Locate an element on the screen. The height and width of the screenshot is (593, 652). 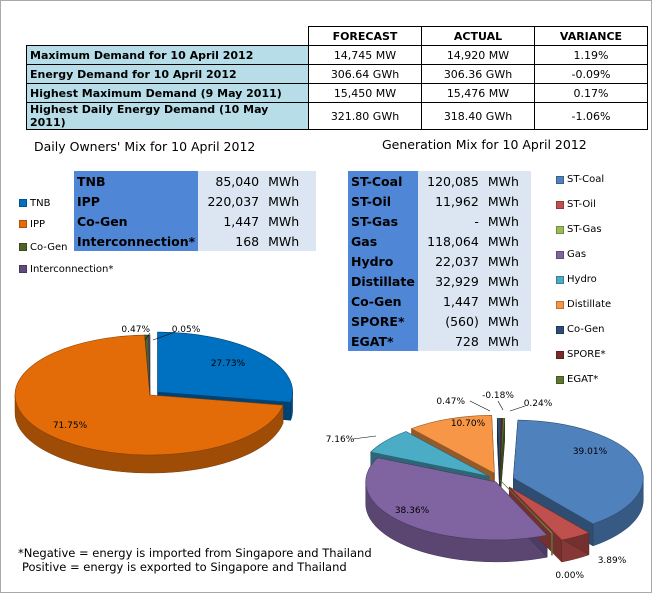
legend-item-st-oil: ST-Oil is located at coordinates (583, 204).